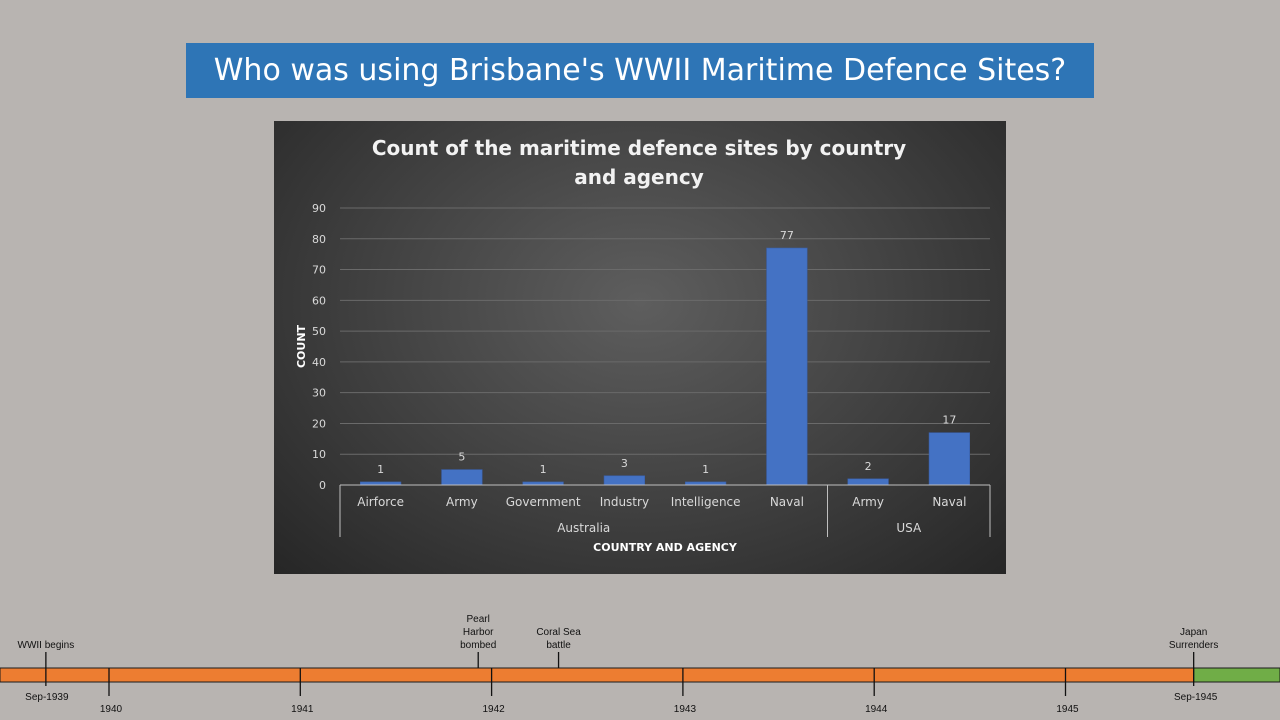  What do you see at coordinates (949, 420) in the screenshot?
I see `data-label: 17` at bounding box center [949, 420].